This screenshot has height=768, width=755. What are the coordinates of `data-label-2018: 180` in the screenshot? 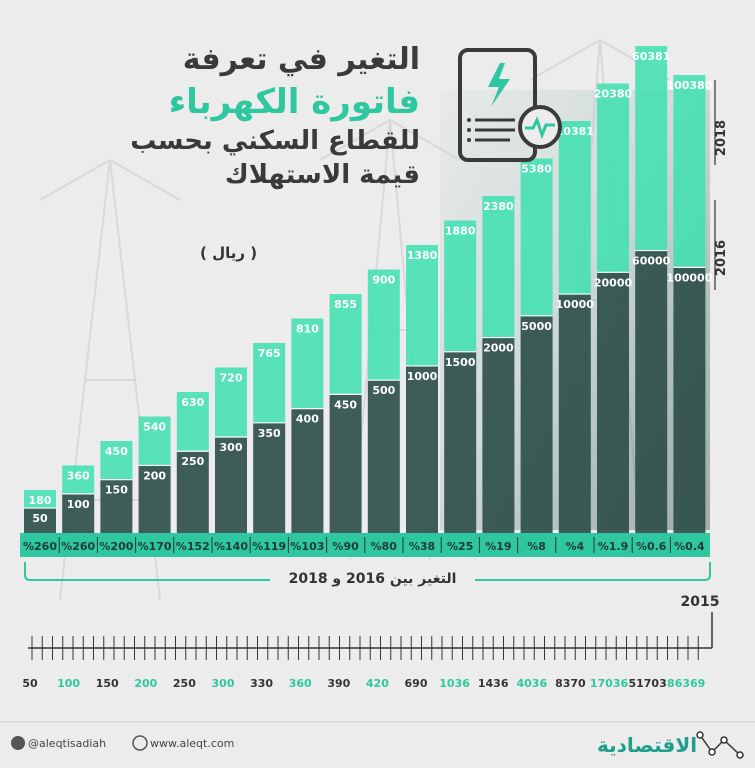 It's located at (40, 500).